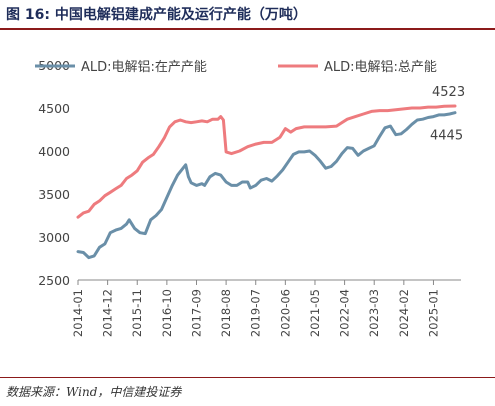 The height and width of the screenshot is (406, 495). Describe the element at coordinates (247, 377) in the screenshot. I see `footer-divider` at that location.